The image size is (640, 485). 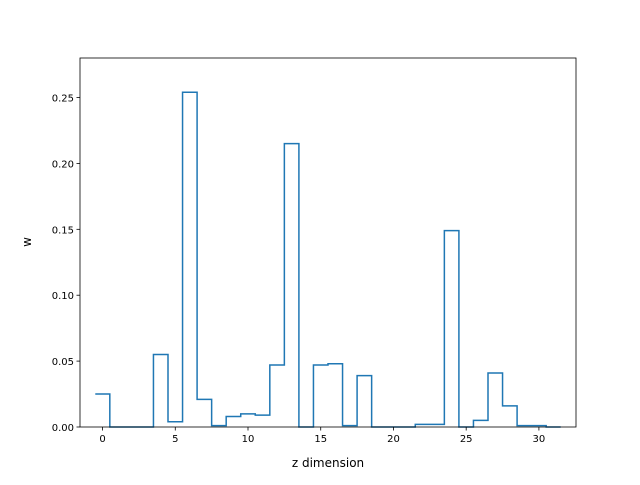 What do you see at coordinates (63, 362) in the screenshot?
I see `y-tick-label: 0.05` at bounding box center [63, 362].